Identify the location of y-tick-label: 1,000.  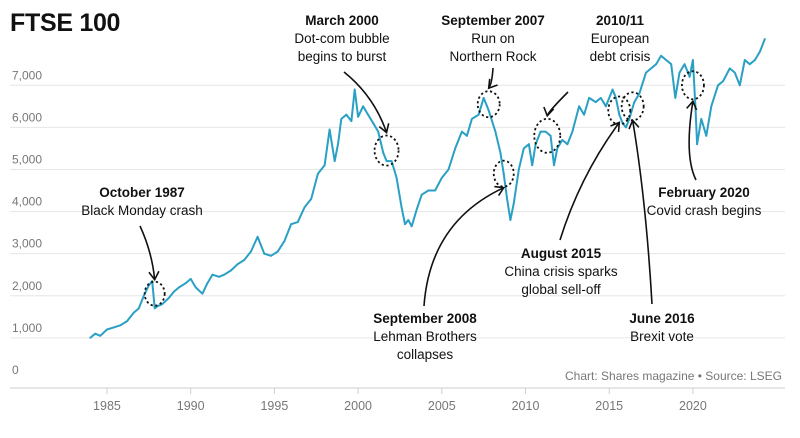
(27, 328).